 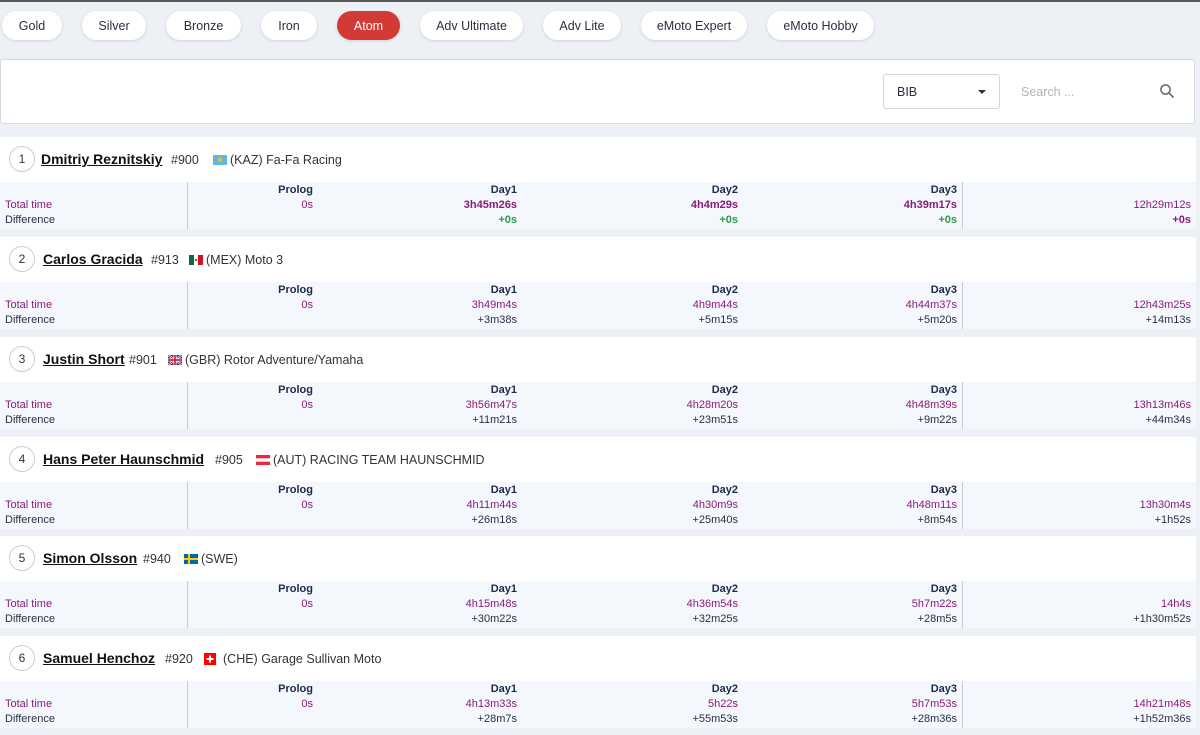 What do you see at coordinates (124, 459) in the screenshot?
I see `rider-name: Hans Peter Haunschmid` at bounding box center [124, 459].